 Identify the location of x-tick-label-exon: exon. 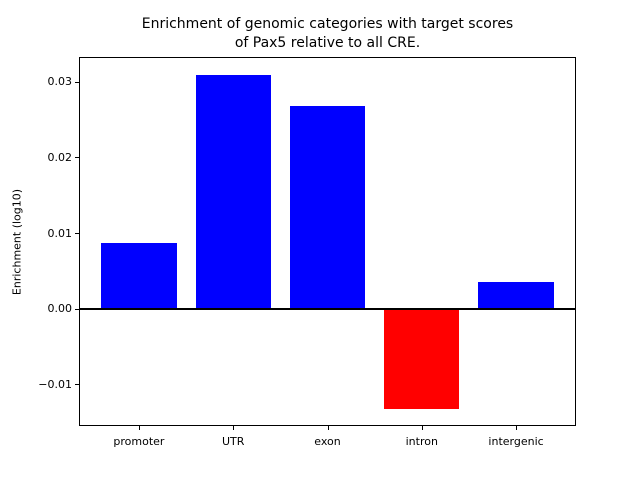
(327, 441).